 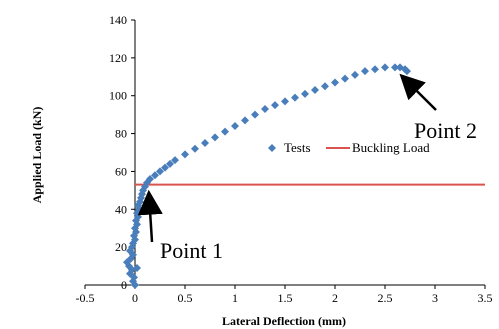 I want to click on point-2-arrow, so click(x=418, y=92).